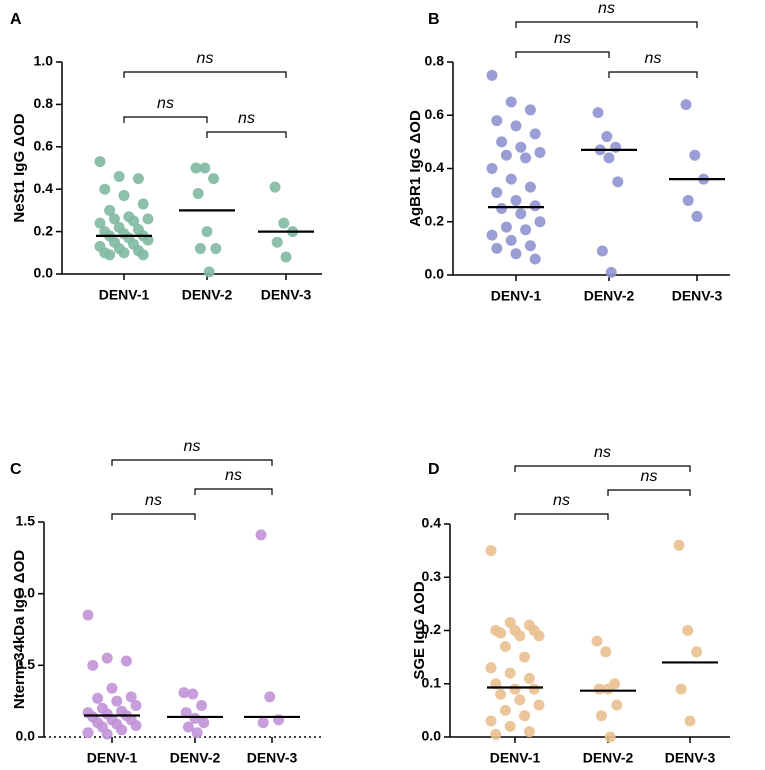 The height and width of the screenshot is (770, 765). What do you see at coordinates (19, 167) in the screenshot?
I see `y-axis-label: NeSt1 IgG ΔOD` at bounding box center [19, 167].